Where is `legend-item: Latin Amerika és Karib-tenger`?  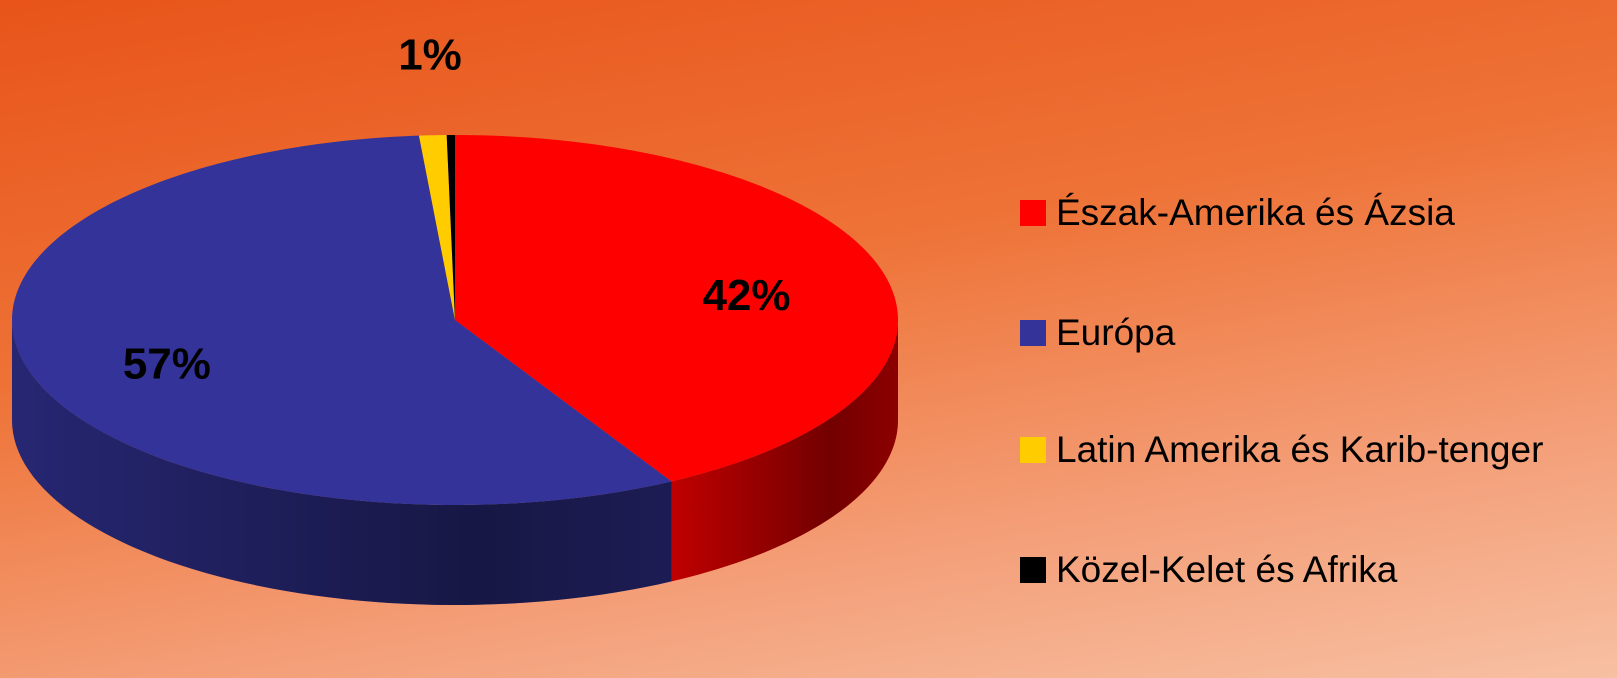
legend-item: Latin Amerika és Karib-tenger is located at coordinates (1308, 450).